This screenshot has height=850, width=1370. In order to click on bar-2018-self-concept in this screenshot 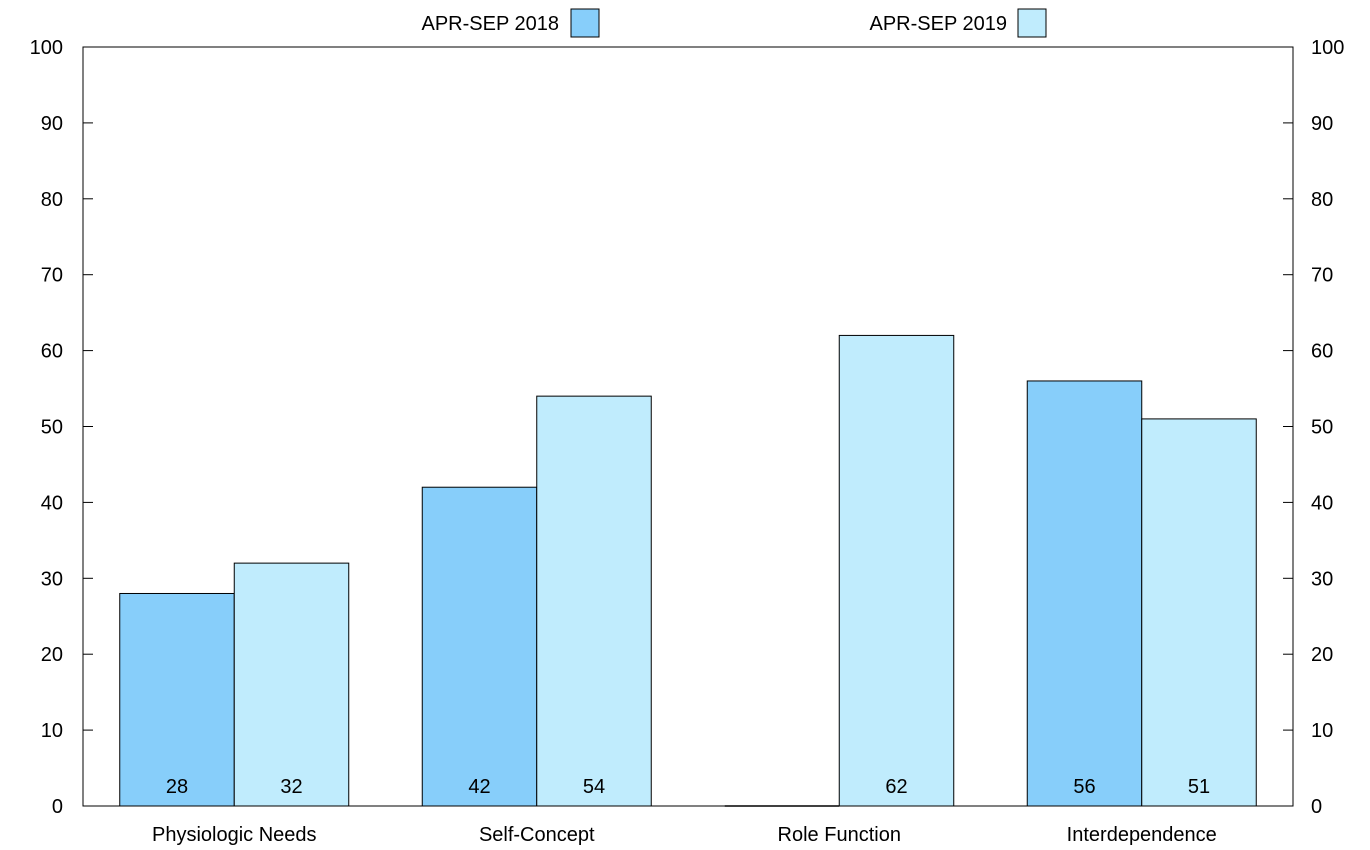, I will do `click(479, 646)`.